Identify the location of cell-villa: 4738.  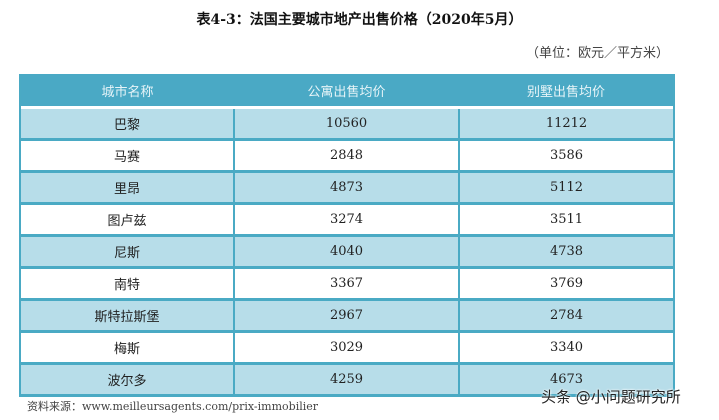
(566, 252).